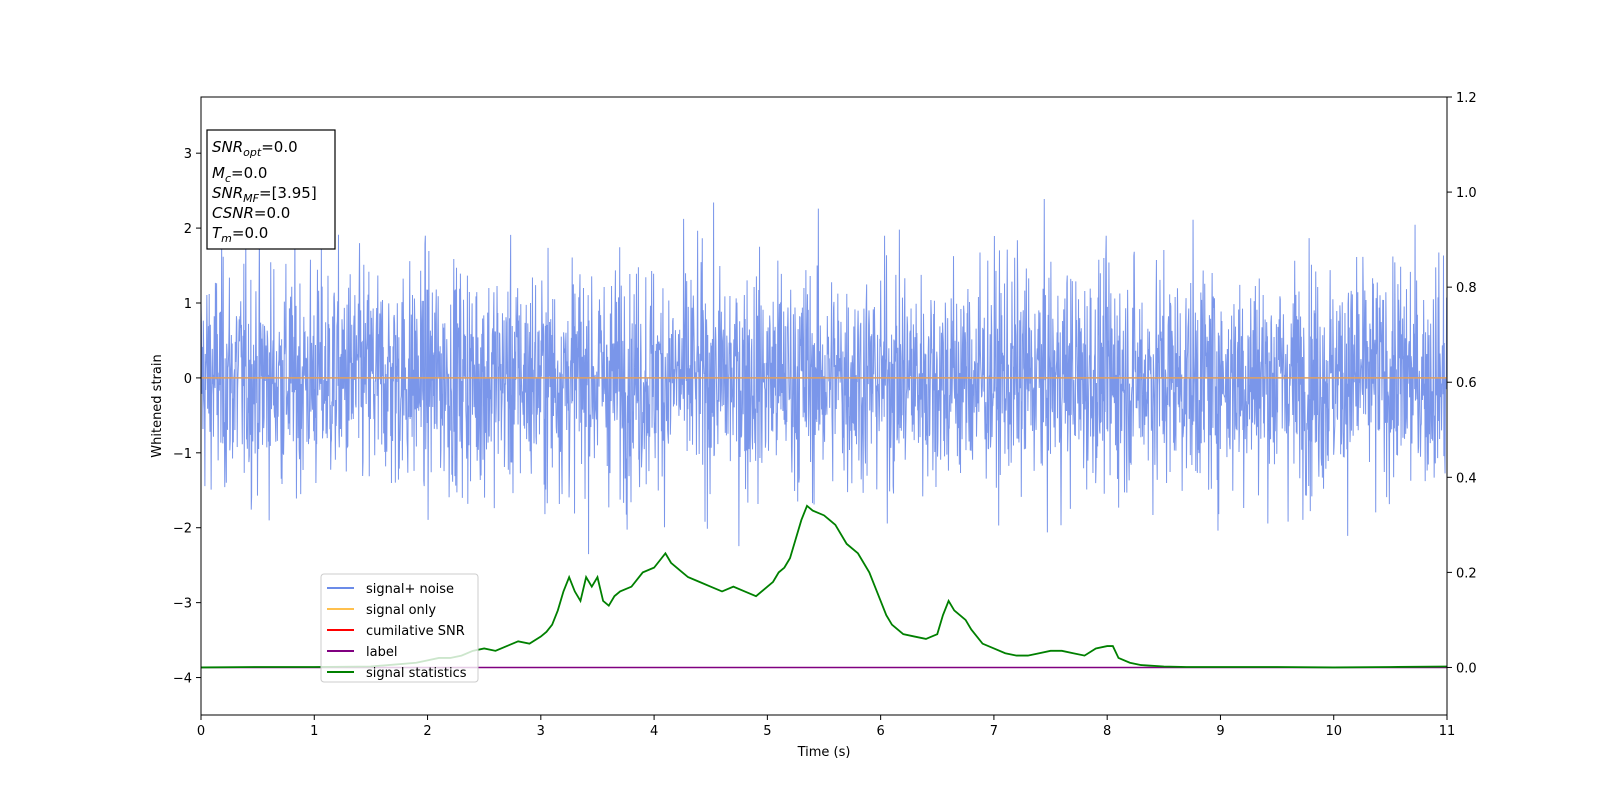 This screenshot has height=800, width=1600. What do you see at coordinates (187, 417) in the screenshot?
I see `y-axis-left: −4 −3 −2 −1 0 1 2 3` at bounding box center [187, 417].